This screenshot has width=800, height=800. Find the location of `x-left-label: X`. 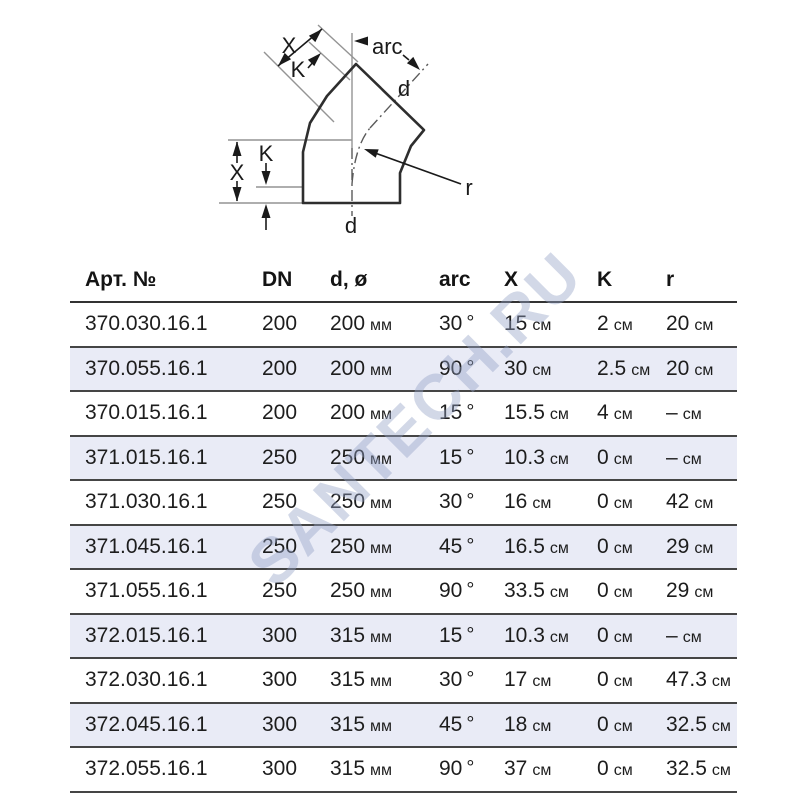

x-left-label: X is located at coordinates (237, 172).